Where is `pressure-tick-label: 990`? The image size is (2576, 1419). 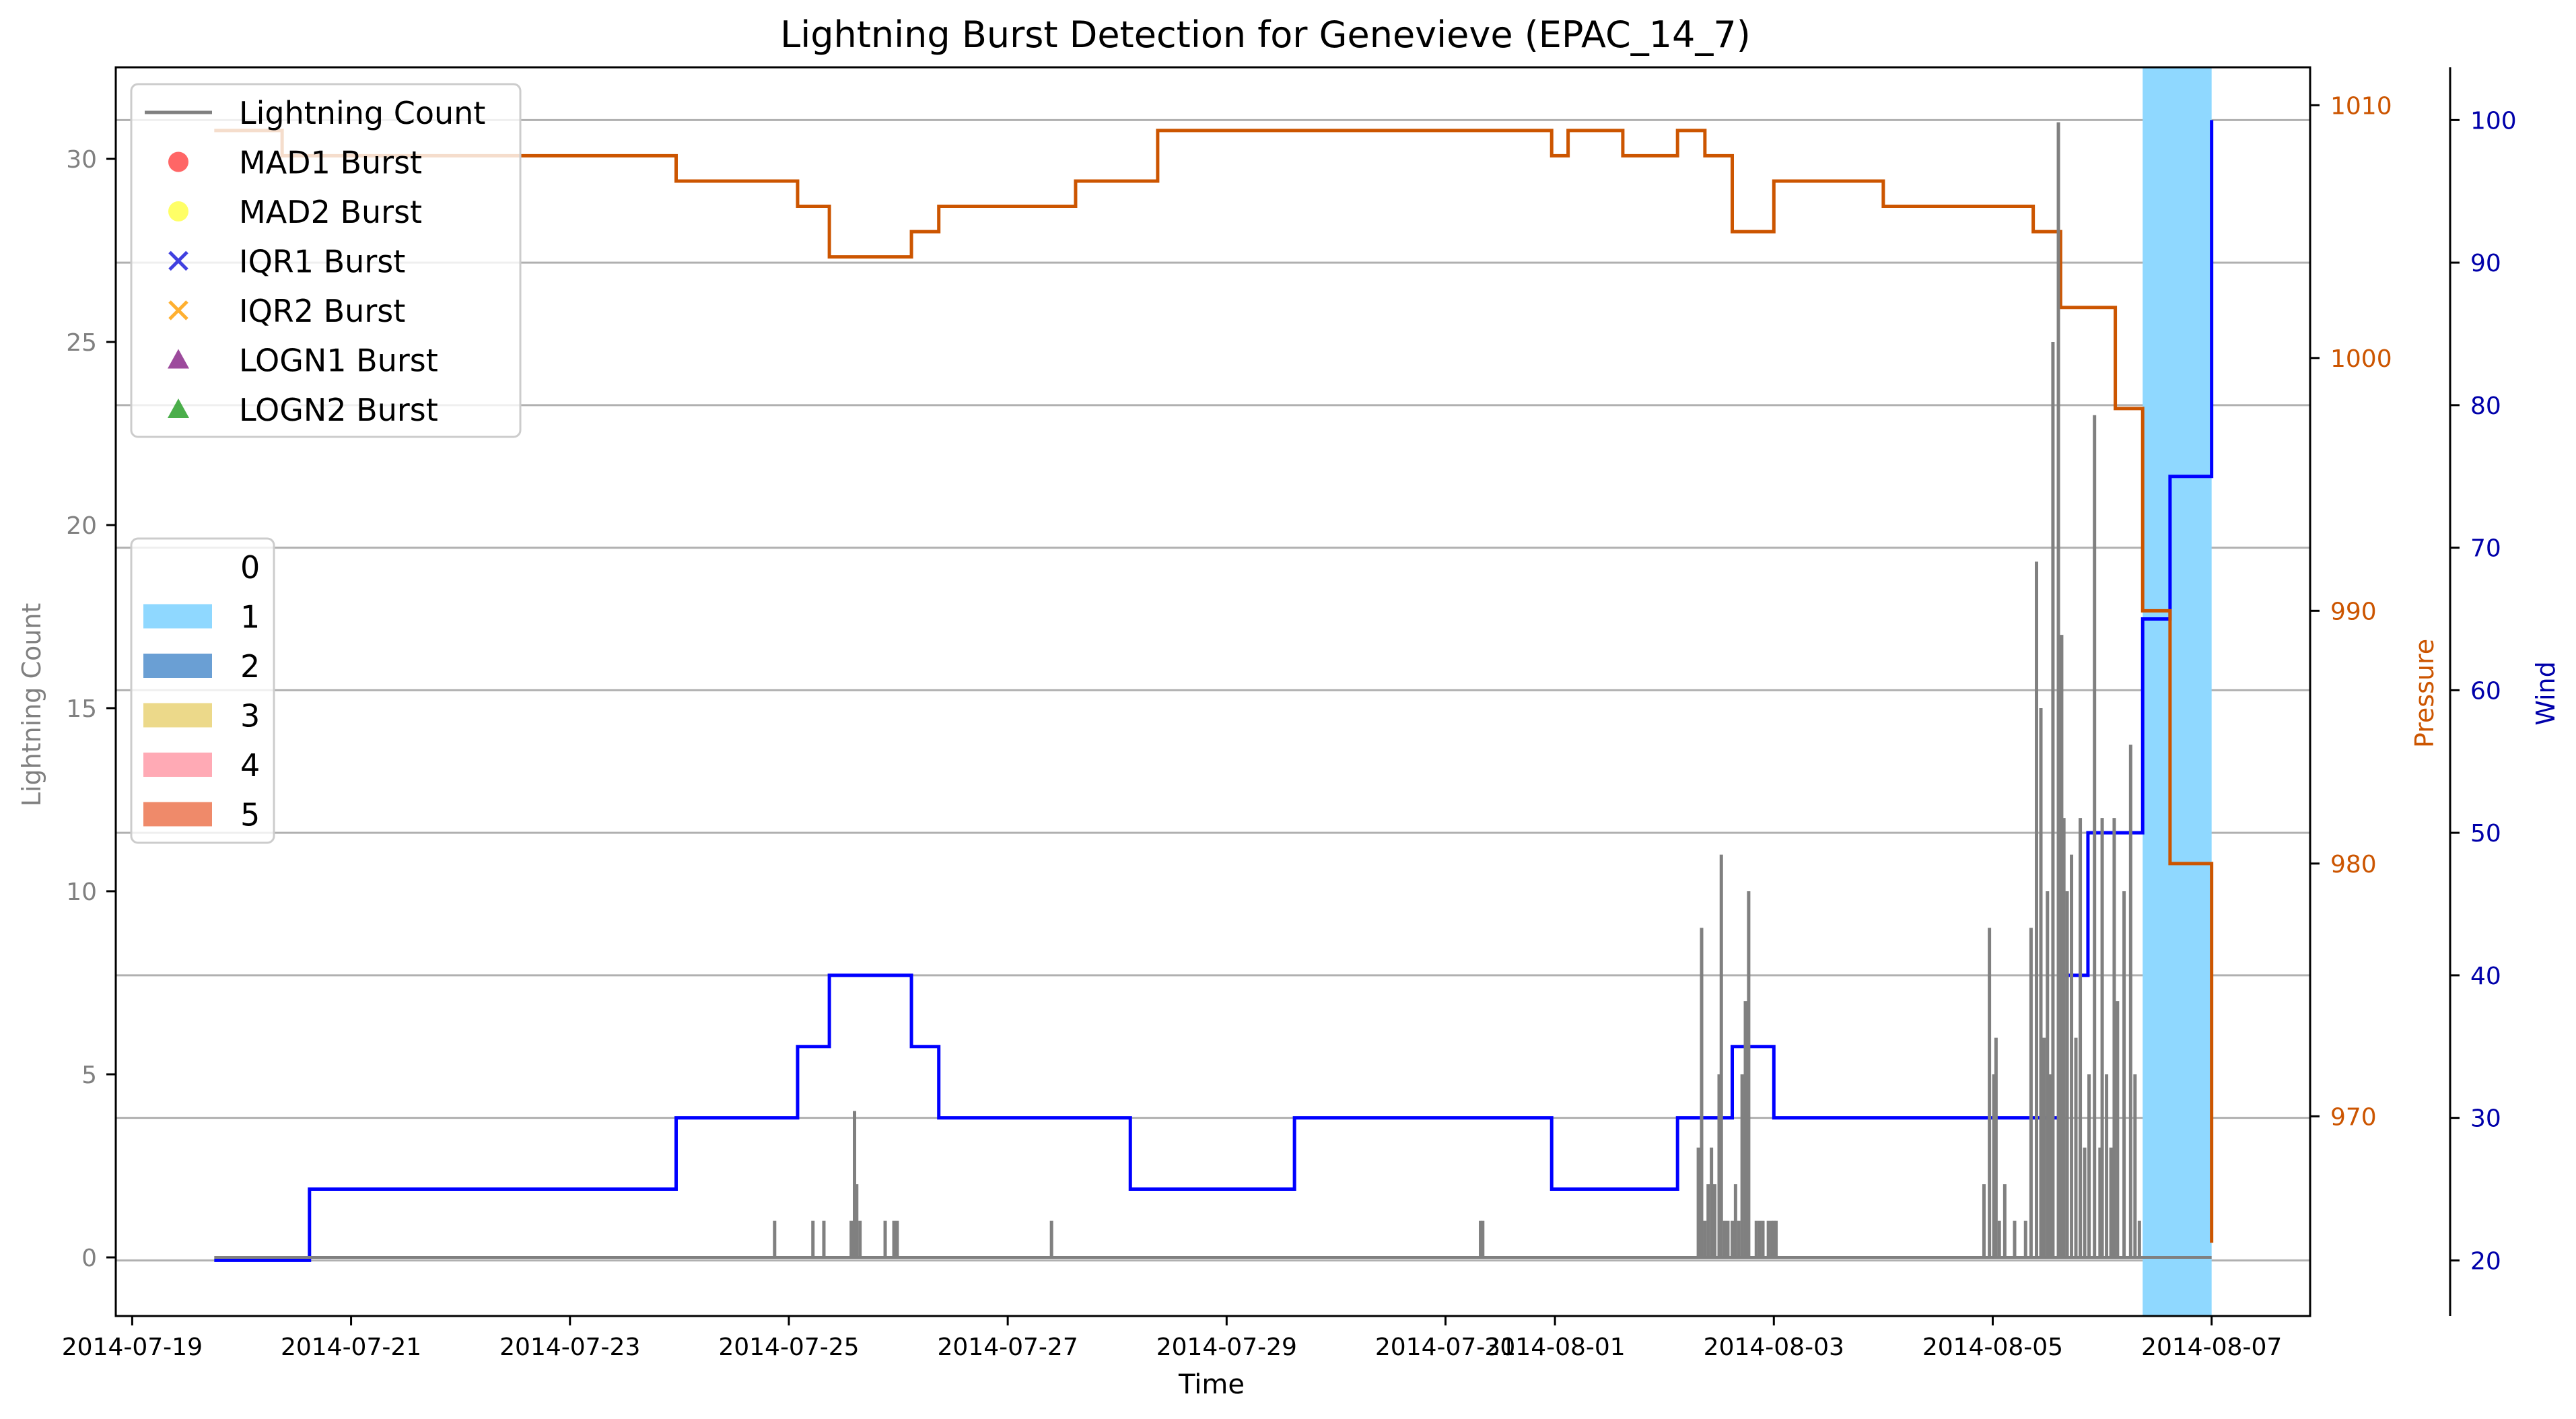
pressure-tick-label: 990 is located at coordinates (2353, 611).